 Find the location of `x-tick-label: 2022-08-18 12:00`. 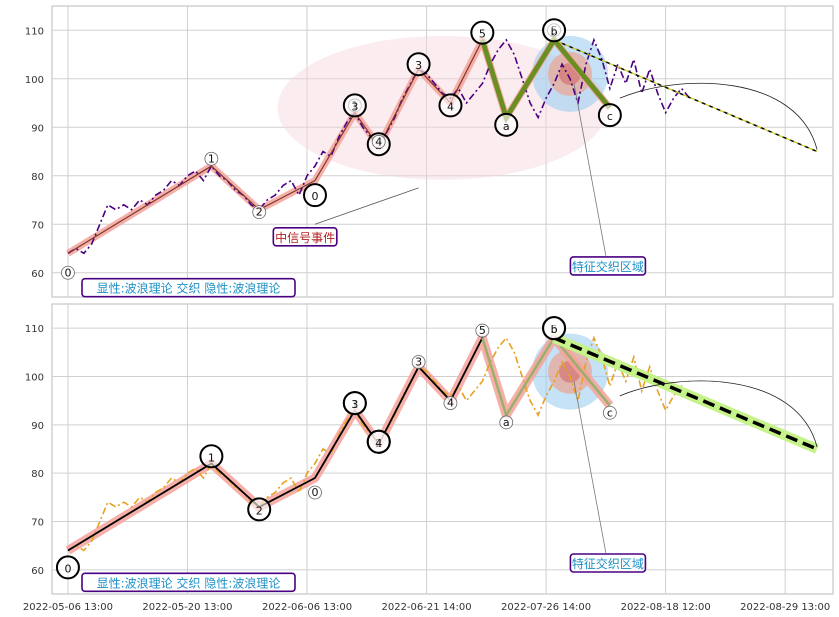

x-tick-label: 2022-08-18 12:00 is located at coordinates (666, 607).